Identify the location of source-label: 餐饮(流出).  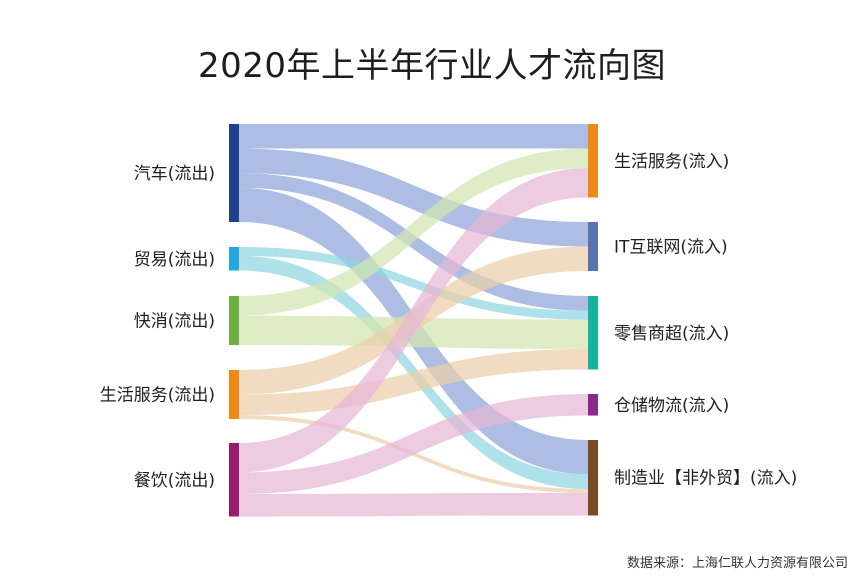
(174, 481).